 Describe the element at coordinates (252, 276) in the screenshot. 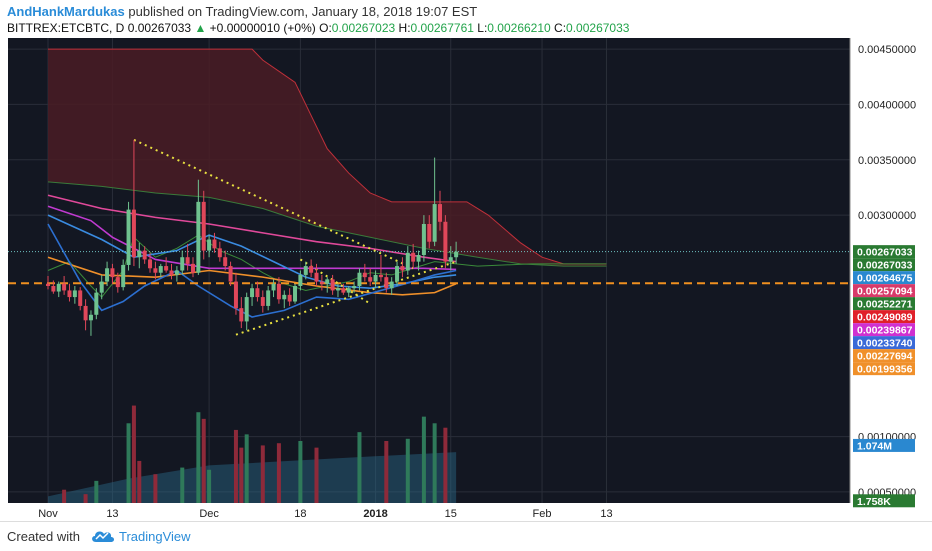

I see `indicator-line-ma_orange` at that location.